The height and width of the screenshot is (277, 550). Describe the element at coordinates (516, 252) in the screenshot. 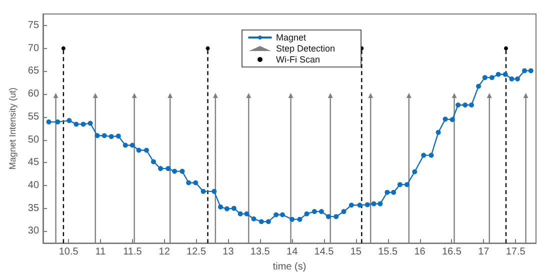

I see `x-tick-label: 17.5` at that location.